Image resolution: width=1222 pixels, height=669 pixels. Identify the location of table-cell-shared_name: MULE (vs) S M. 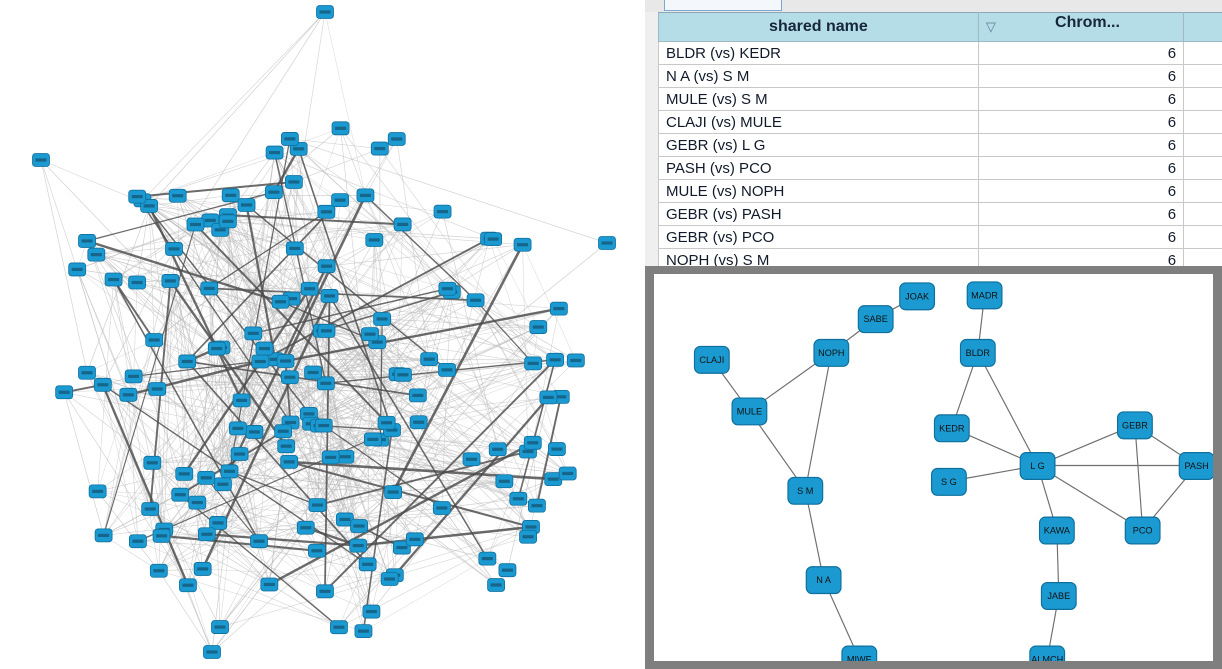
(818, 99).